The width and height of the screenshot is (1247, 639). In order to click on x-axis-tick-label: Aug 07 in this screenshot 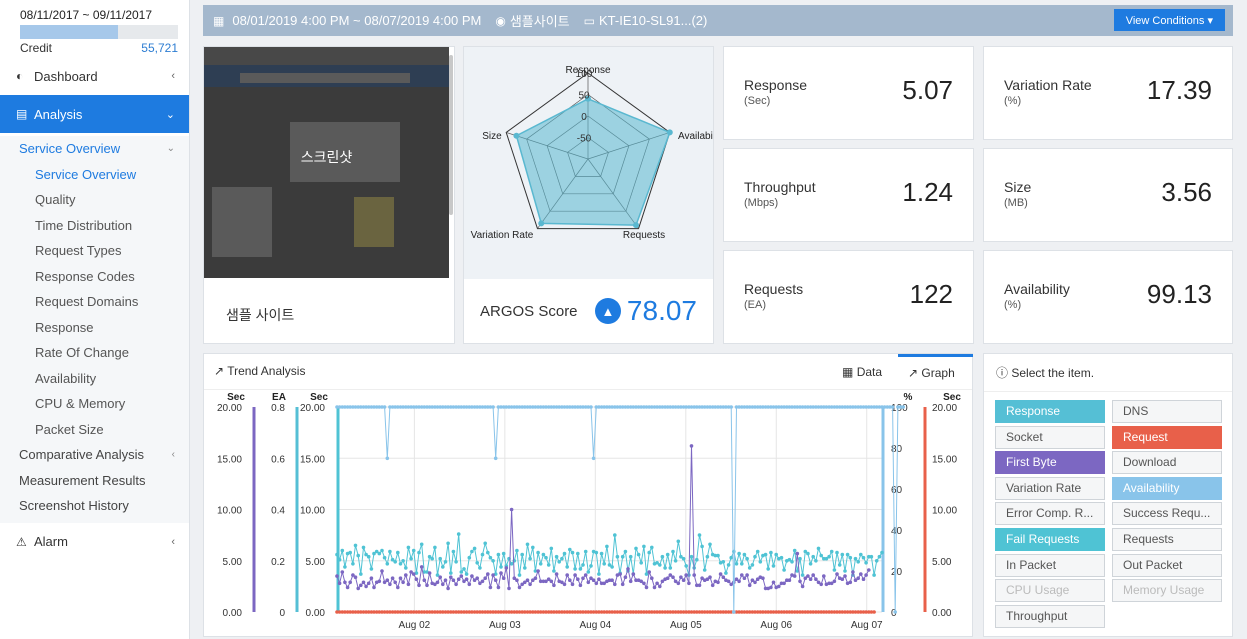, I will do `click(867, 625)`.